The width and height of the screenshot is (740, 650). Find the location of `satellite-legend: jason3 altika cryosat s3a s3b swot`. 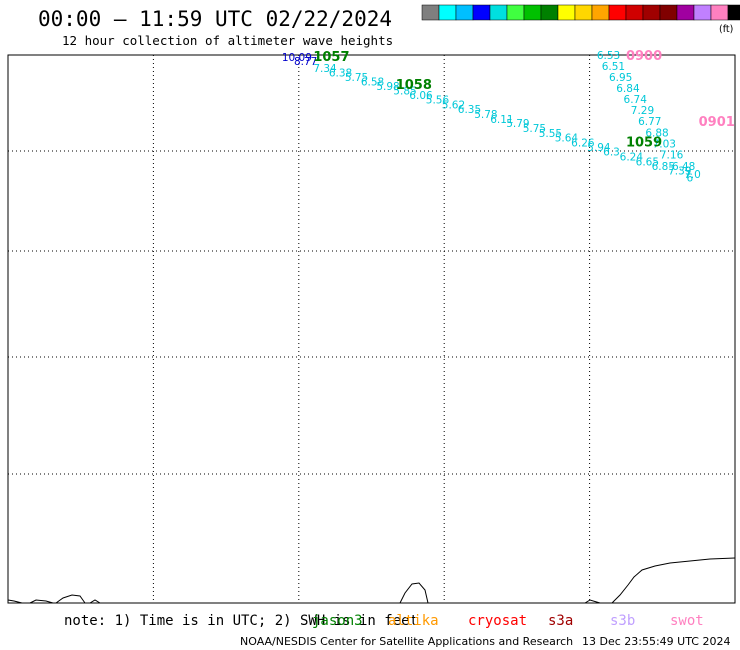

satellite-legend: jason3 altika cryosat s3a s3b swot is located at coordinates (508, 621).